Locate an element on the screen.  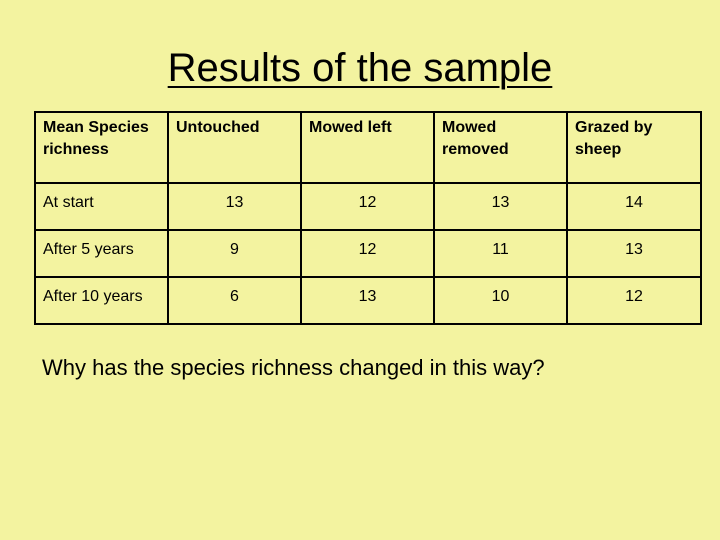
slide-title: Results of the sample is located at coordinates (360, 68).